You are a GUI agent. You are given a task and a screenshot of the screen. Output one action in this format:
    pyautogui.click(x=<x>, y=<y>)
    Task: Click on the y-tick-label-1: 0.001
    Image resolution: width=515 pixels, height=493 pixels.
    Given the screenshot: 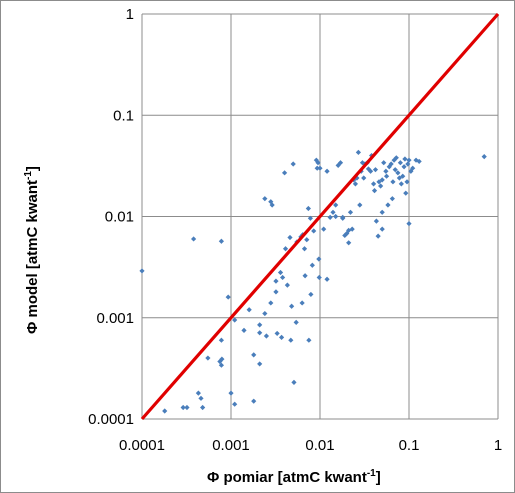 What is the action you would take?
    pyautogui.click(x=115, y=318)
    